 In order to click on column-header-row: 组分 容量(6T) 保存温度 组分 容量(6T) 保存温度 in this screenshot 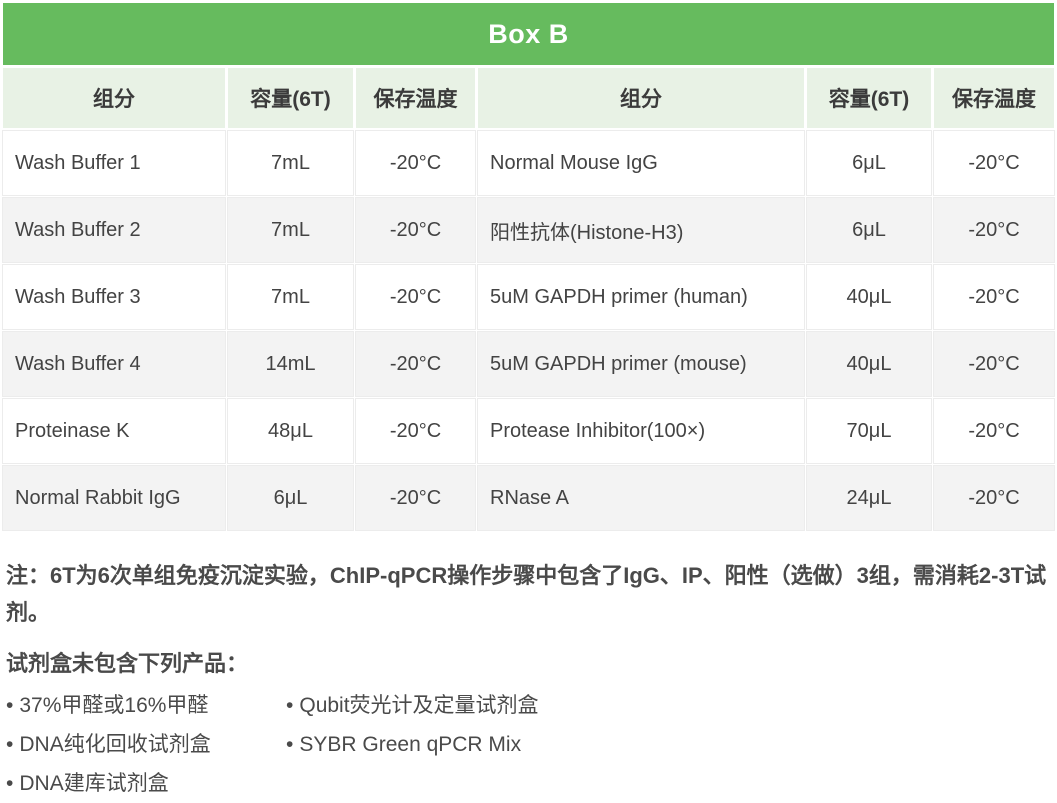, I will do `click(529, 98)`.